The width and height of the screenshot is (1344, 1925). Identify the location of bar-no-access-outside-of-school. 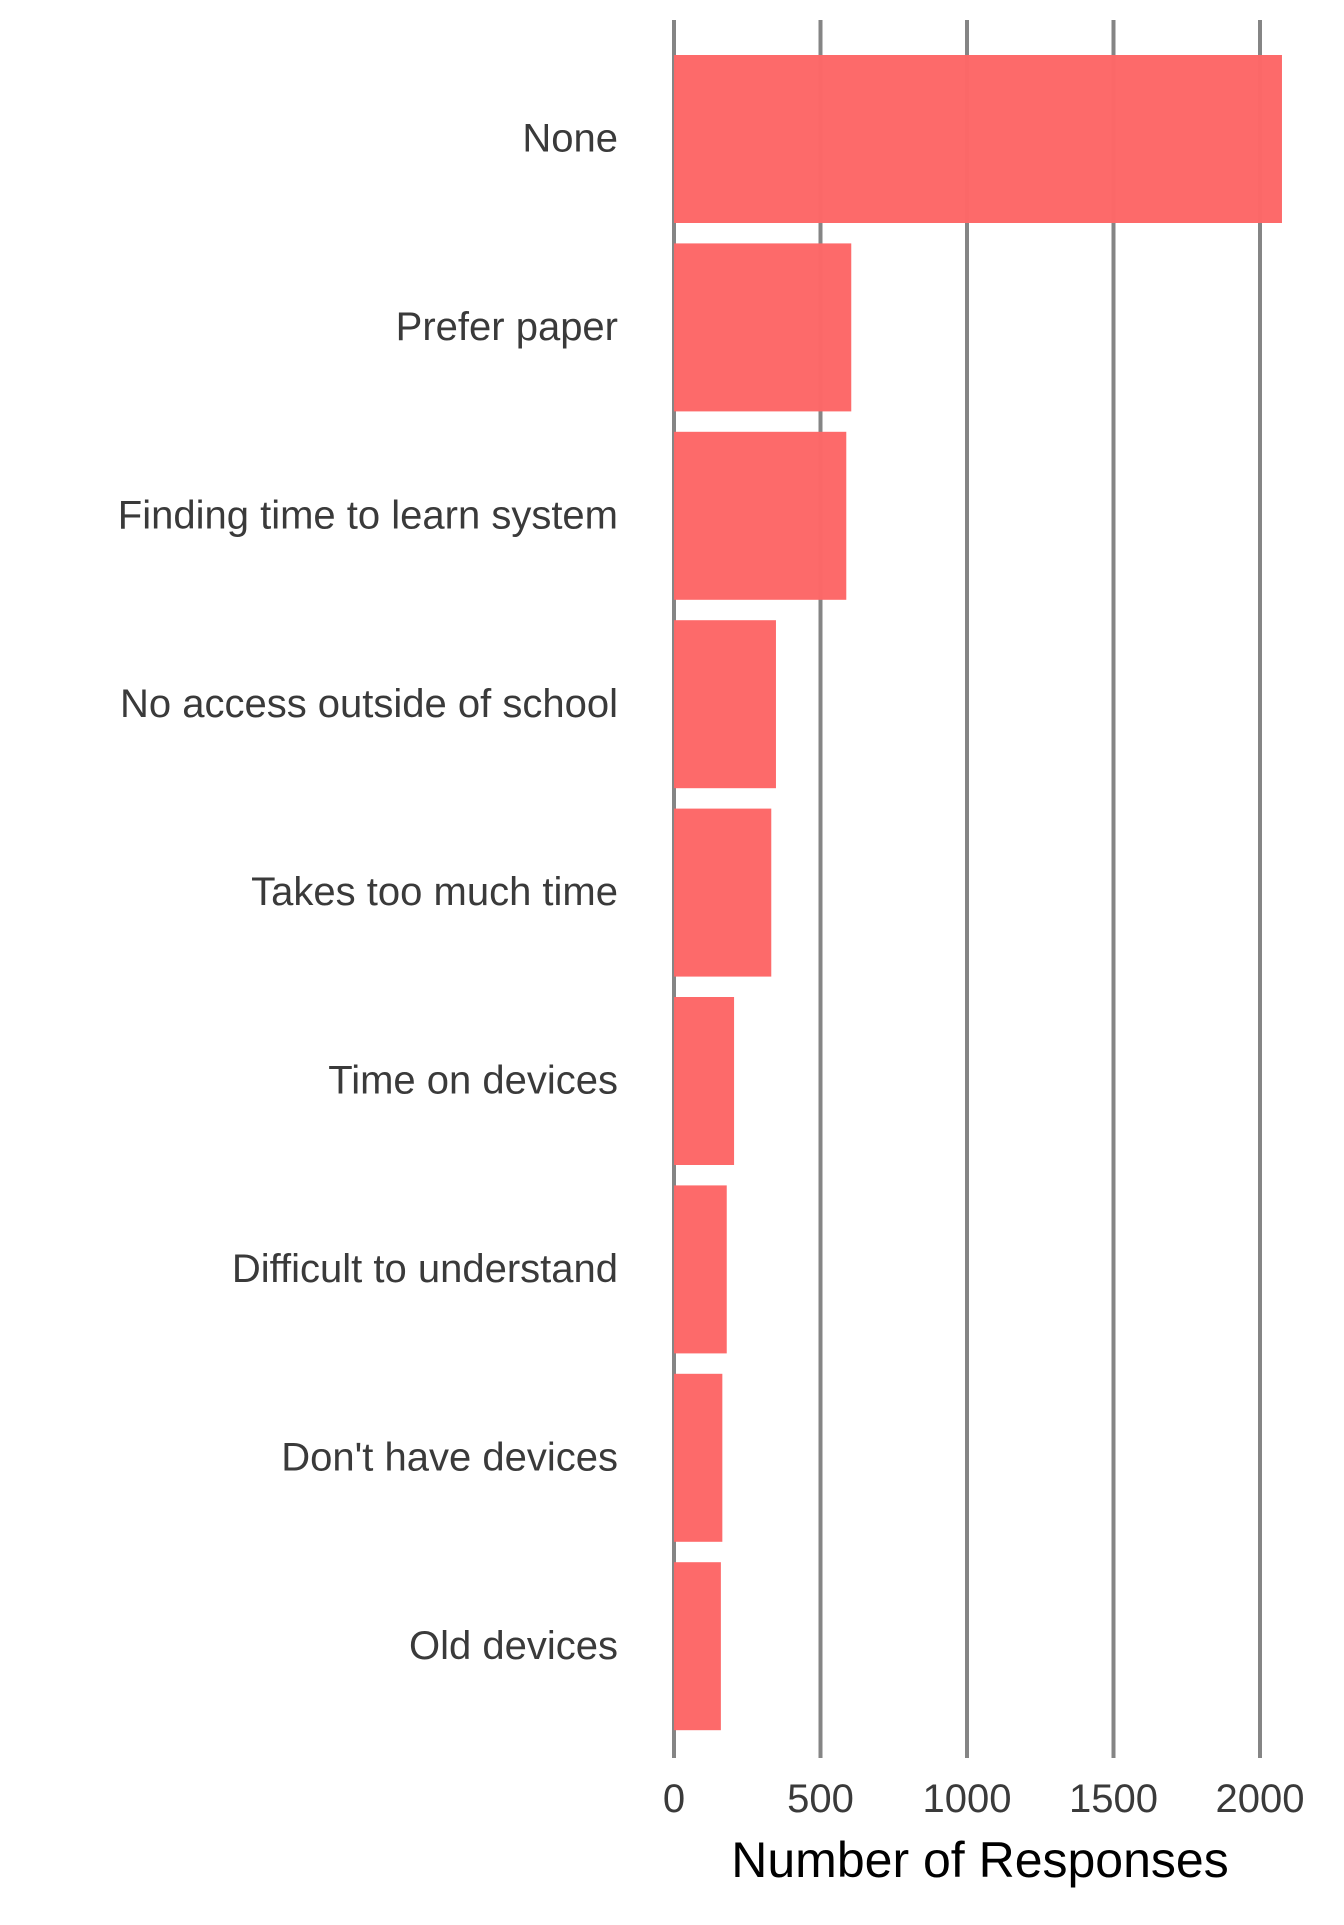
(725, 704).